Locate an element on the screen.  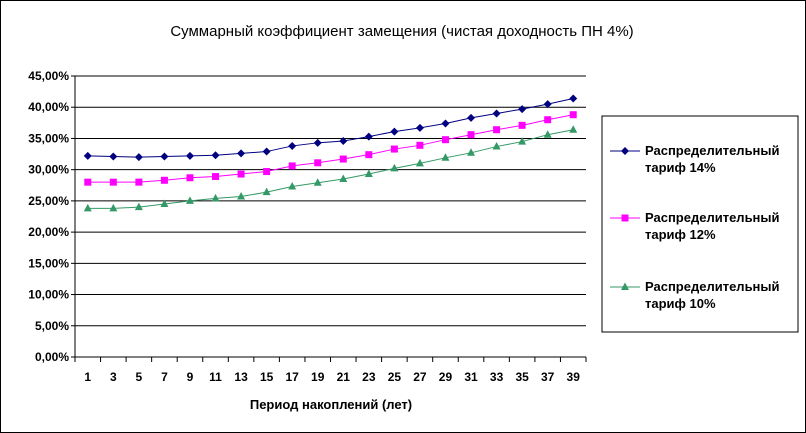
x-tick-label: 11 is located at coordinates (215, 377).